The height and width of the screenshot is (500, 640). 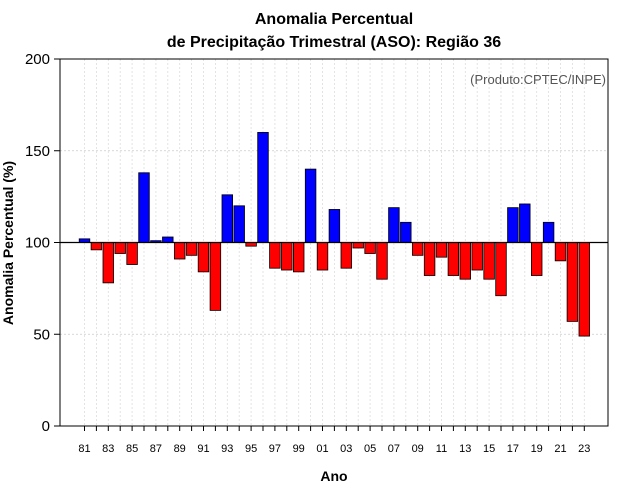 I want to click on bar-2017, so click(x=513, y=225).